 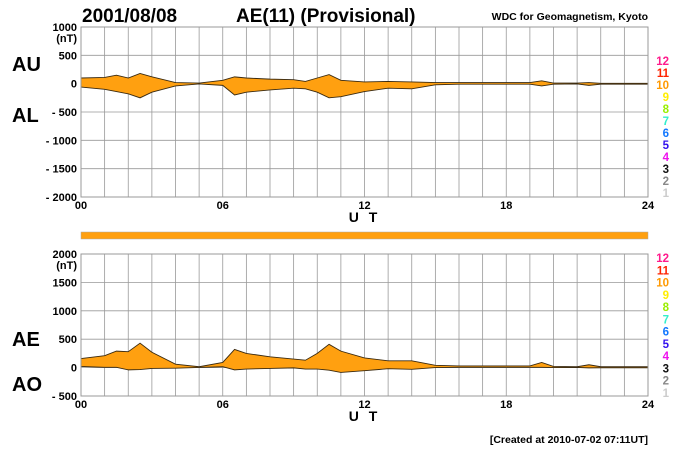 What do you see at coordinates (25, 116) in the screenshot?
I see `series-label-al: AL` at bounding box center [25, 116].